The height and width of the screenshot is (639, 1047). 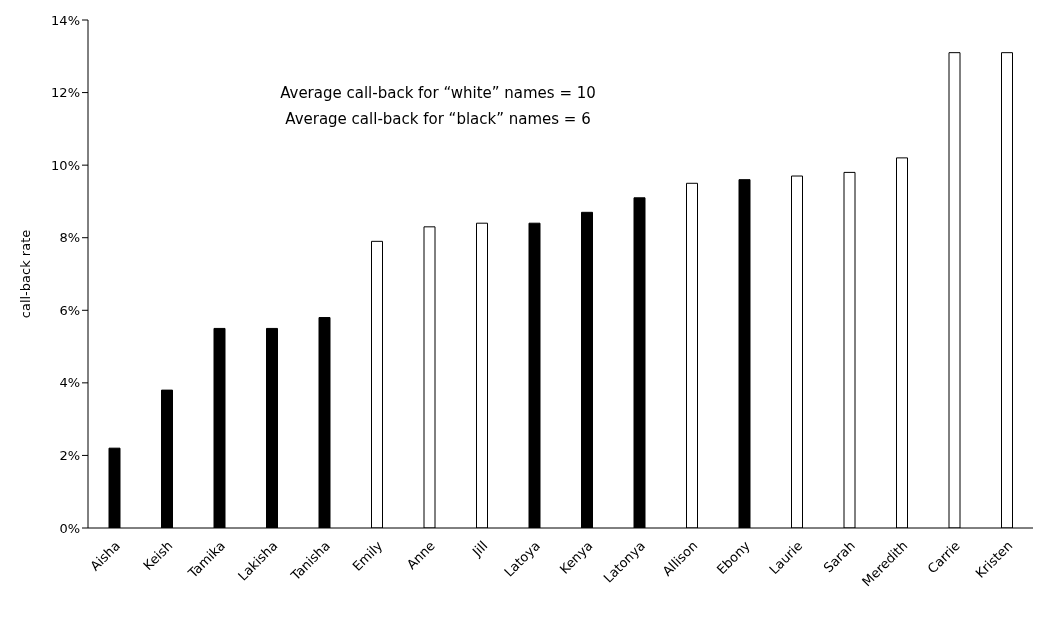 What do you see at coordinates (65, 93) in the screenshot?
I see `y-tick-label: 12%` at bounding box center [65, 93].